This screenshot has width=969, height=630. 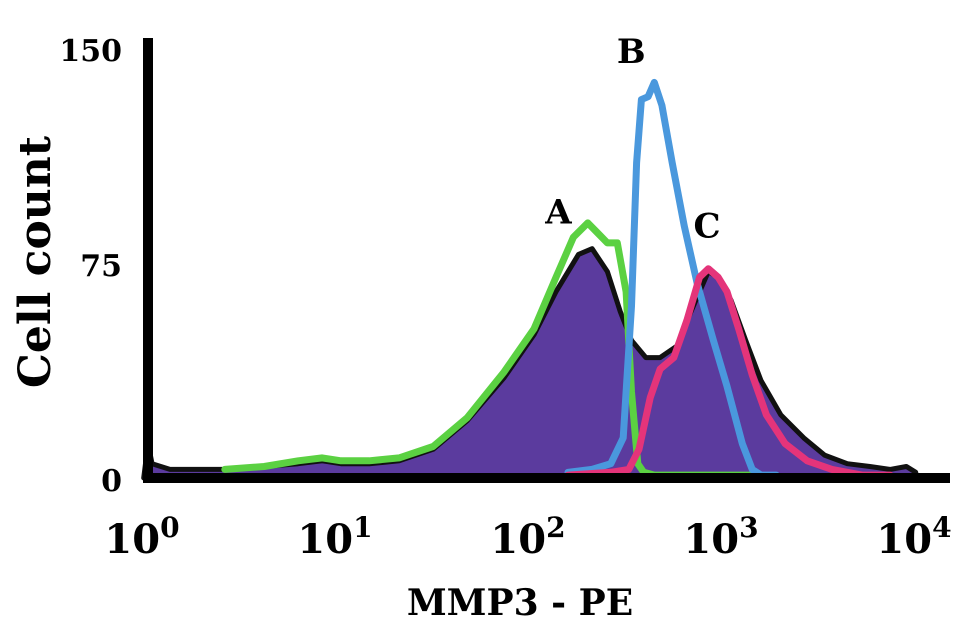 I want to click on series-c-line, so click(x=729, y=372).